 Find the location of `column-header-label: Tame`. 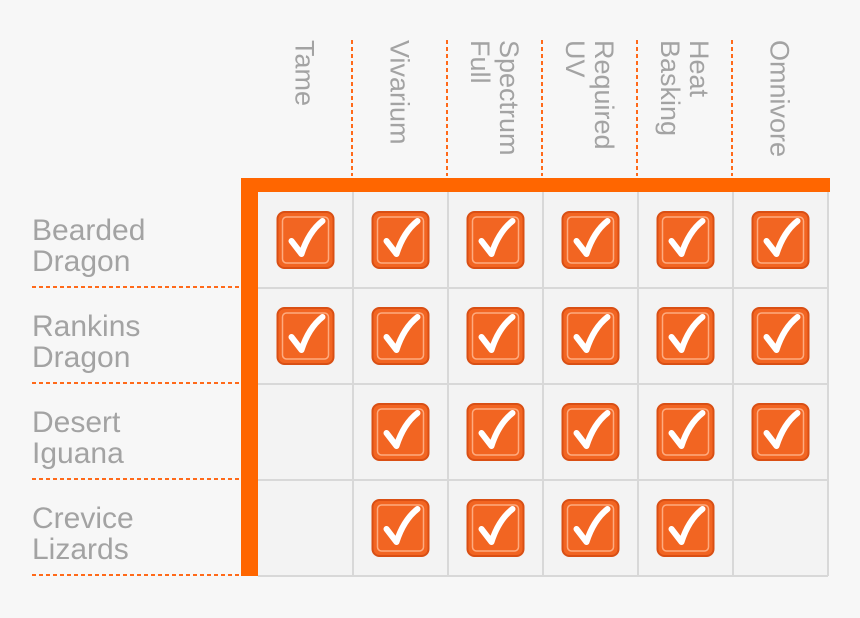

column-header-label: Tame is located at coordinates (305, 73).